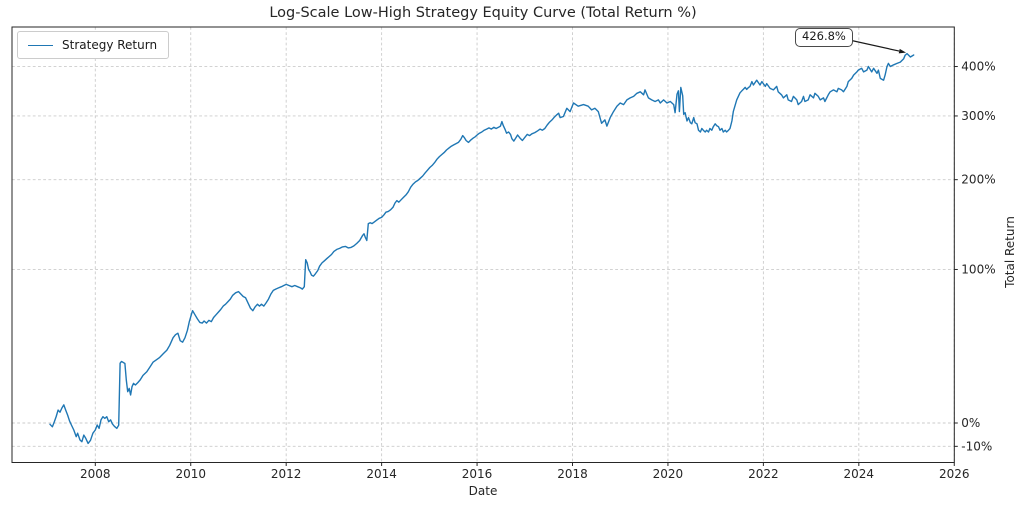 This screenshot has height=507, width=1024. I want to click on x-tick-label: 2010, so click(190, 474).